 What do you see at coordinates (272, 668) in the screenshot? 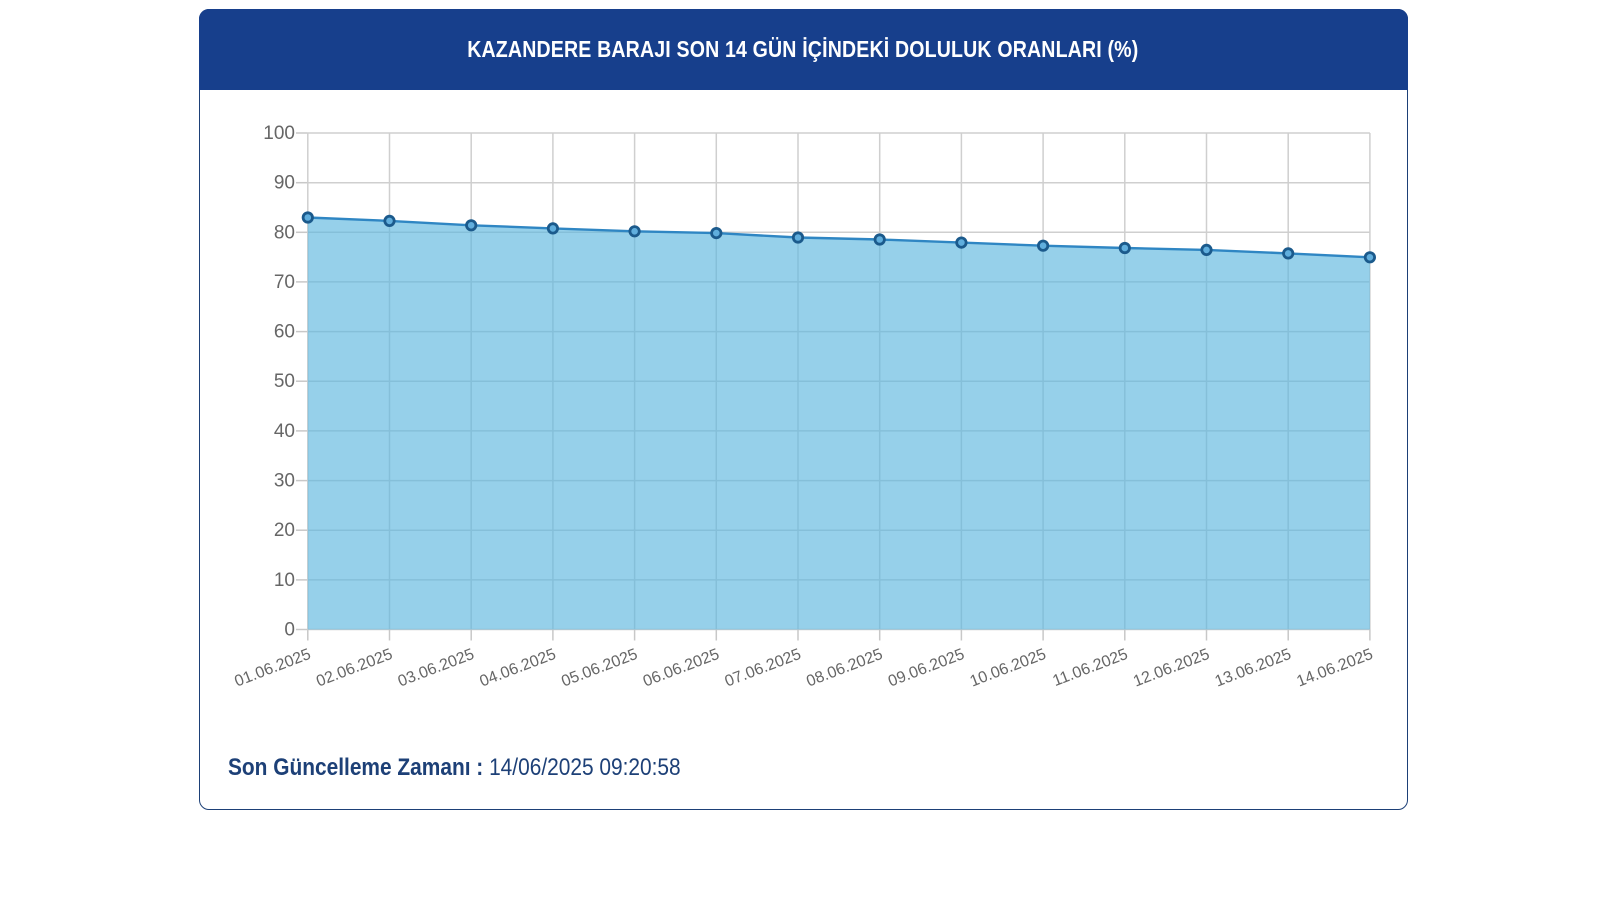
I see `svg-text: 01.06.2025` at bounding box center [272, 668].